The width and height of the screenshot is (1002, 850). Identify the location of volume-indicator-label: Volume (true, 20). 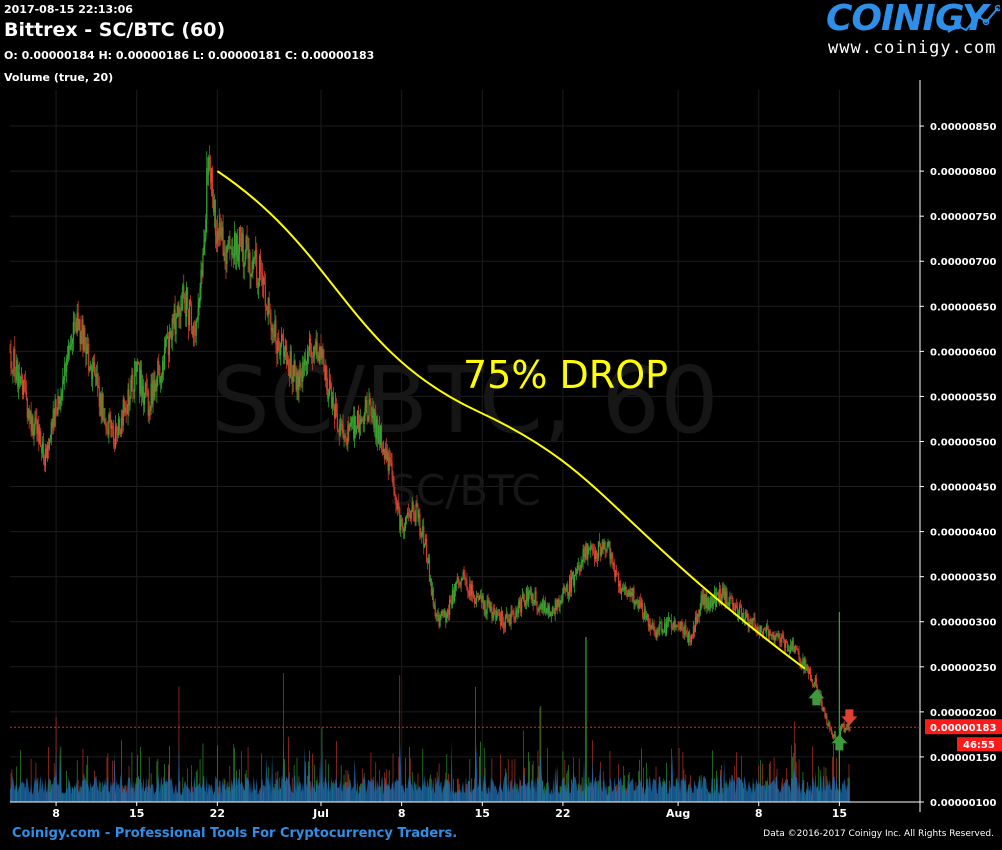
(59, 77).